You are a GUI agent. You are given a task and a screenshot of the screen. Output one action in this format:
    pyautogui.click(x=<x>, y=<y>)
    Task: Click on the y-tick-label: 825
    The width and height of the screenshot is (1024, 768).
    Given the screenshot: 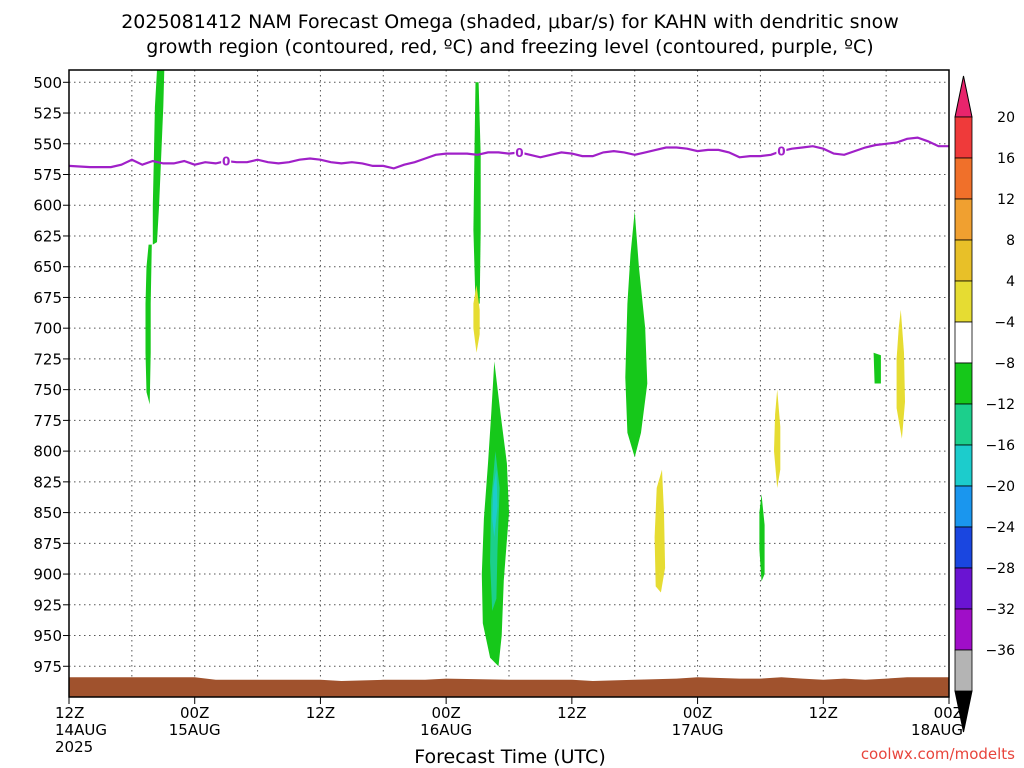 What is the action you would take?
    pyautogui.click(x=47, y=482)
    